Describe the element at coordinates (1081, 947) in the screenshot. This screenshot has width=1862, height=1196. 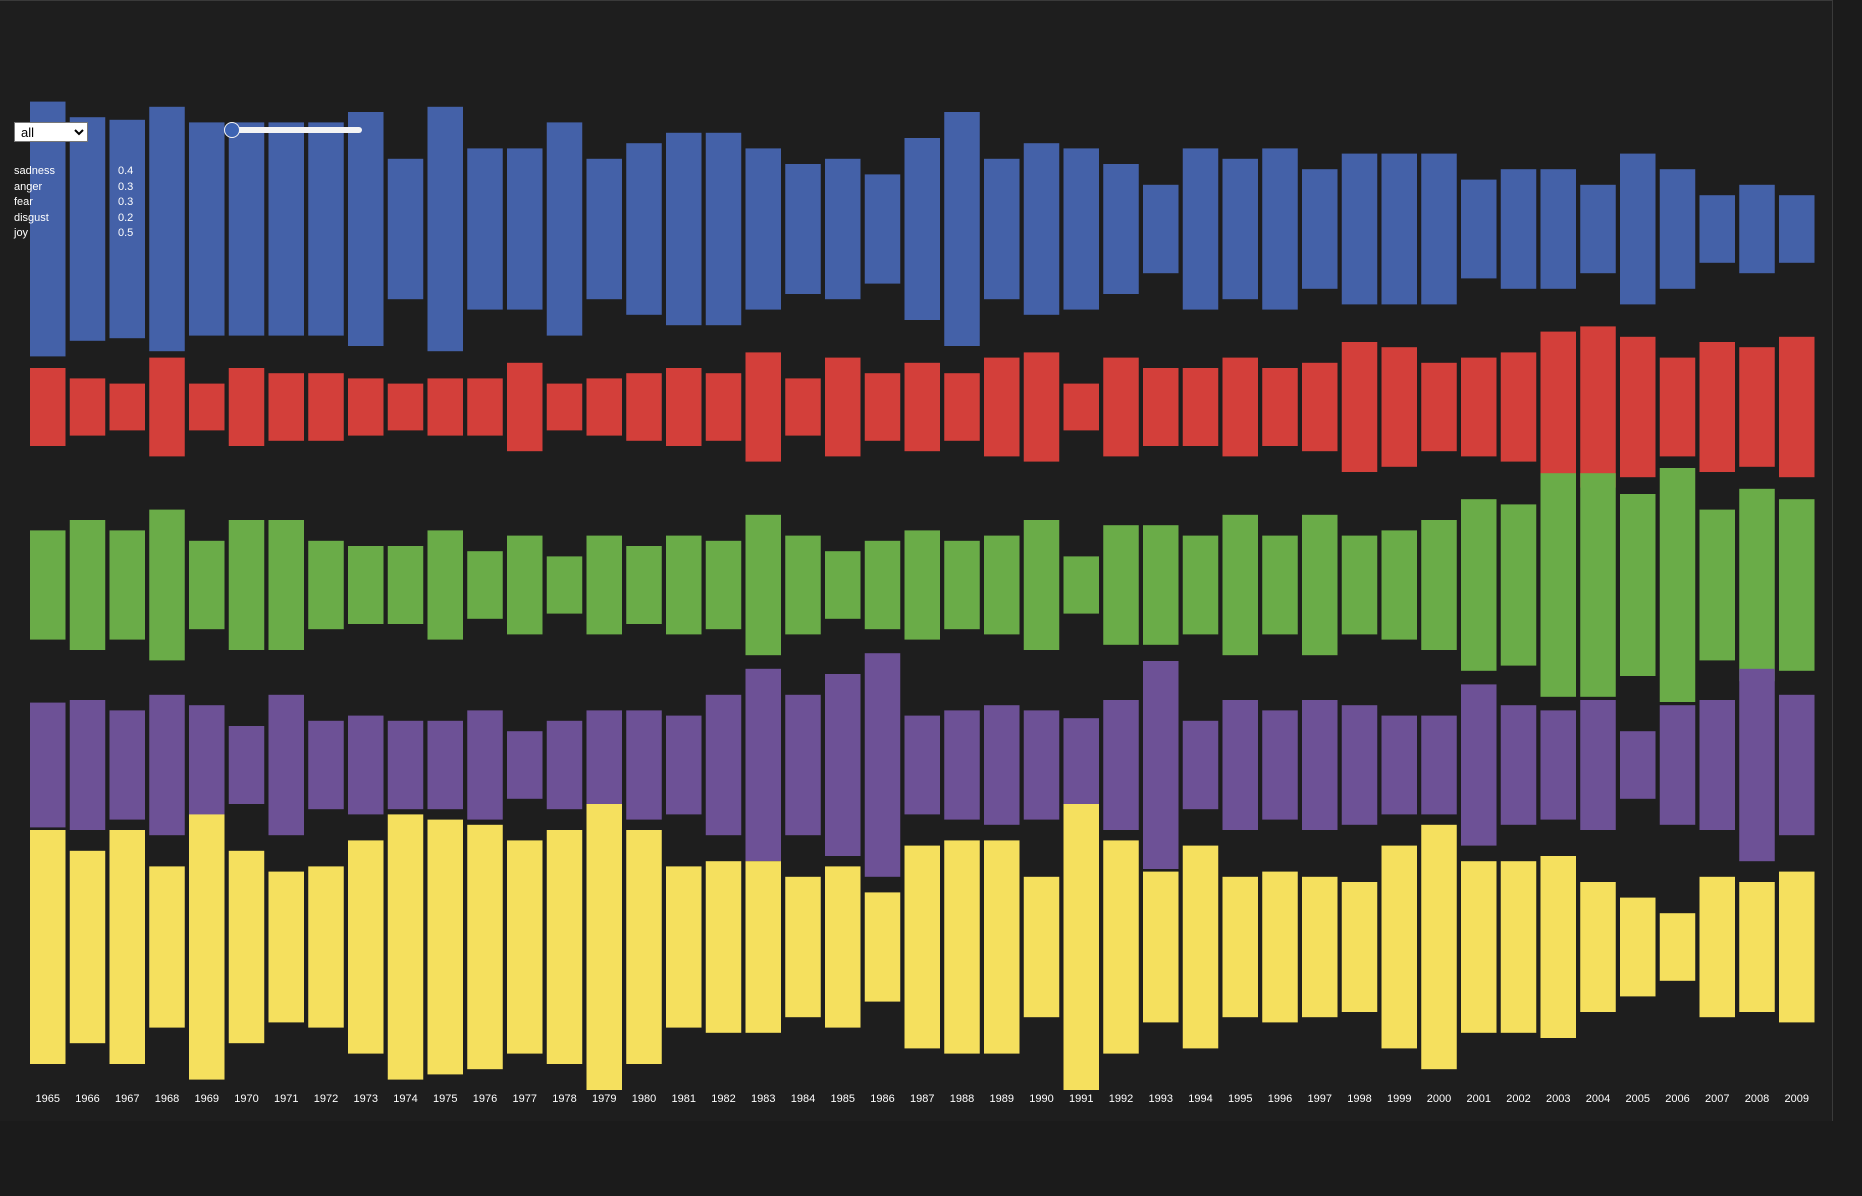
I see `bar-joy-1991` at that location.